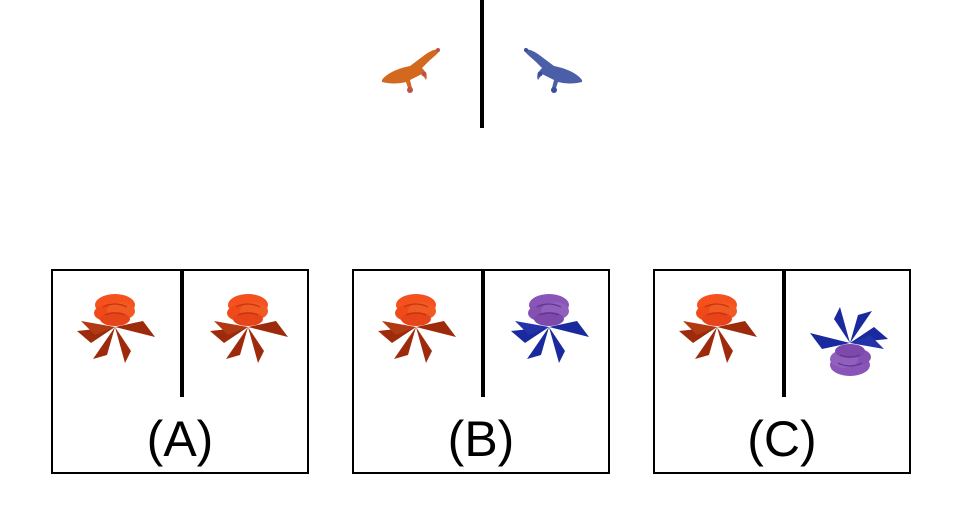 This screenshot has width=963, height=526. Describe the element at coordinates (849, 341) in the screenshot. I see `inverted-blue-flower-icon` at that location.